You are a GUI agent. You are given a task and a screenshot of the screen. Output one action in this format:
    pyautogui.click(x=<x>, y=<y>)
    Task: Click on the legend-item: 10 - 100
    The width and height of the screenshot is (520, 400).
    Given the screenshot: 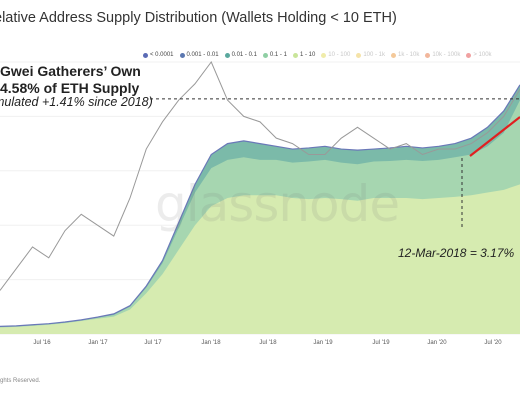 What is the action you would take?
    pyautogui.click(x=335, y=55)
    